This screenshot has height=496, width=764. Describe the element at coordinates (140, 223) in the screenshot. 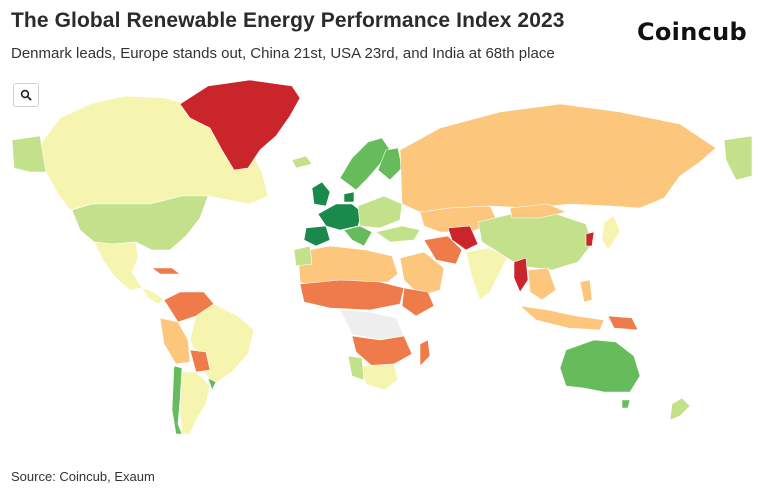

I see `country-usa` at that location.